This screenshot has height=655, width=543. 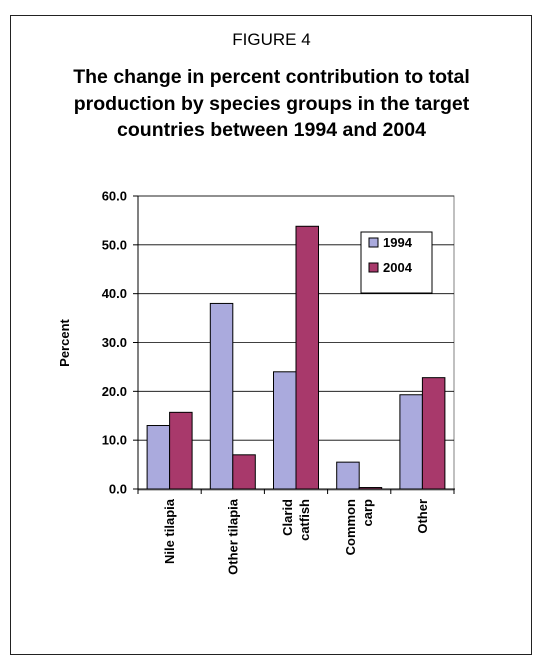 What do you see at coordinates (169, 531) in the screenshot?
I see `x-tick-label: Nile tilapia` at bounding box center [169, 531].